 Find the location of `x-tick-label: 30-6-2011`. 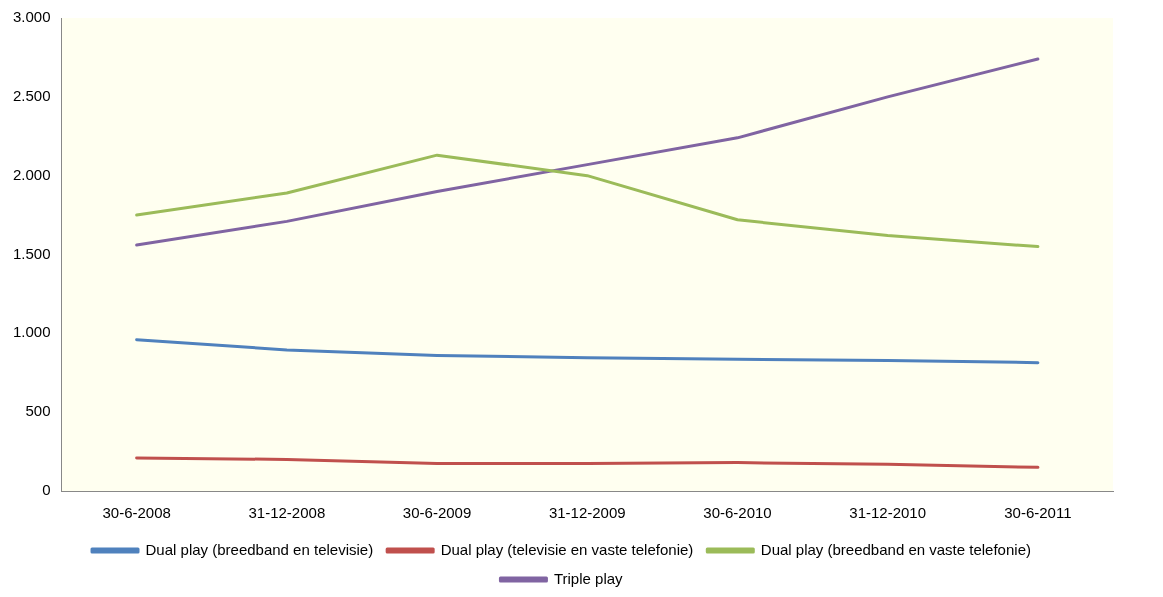

x-tick-label: 30-6-2011 is located at coordinates (1038, 513).